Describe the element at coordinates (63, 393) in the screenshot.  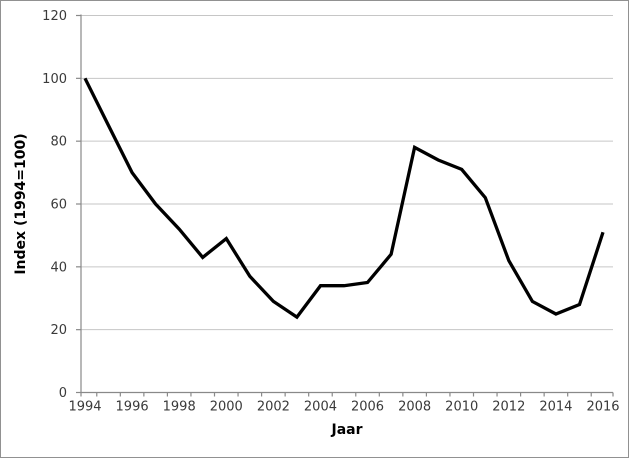
I see `y-tick-label: 0` at that location.